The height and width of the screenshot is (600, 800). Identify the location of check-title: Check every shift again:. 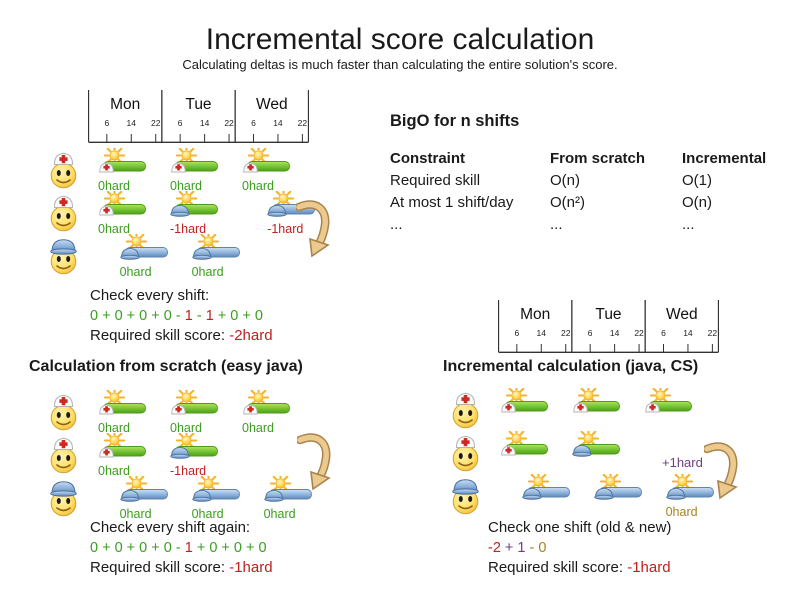
(170, 527).